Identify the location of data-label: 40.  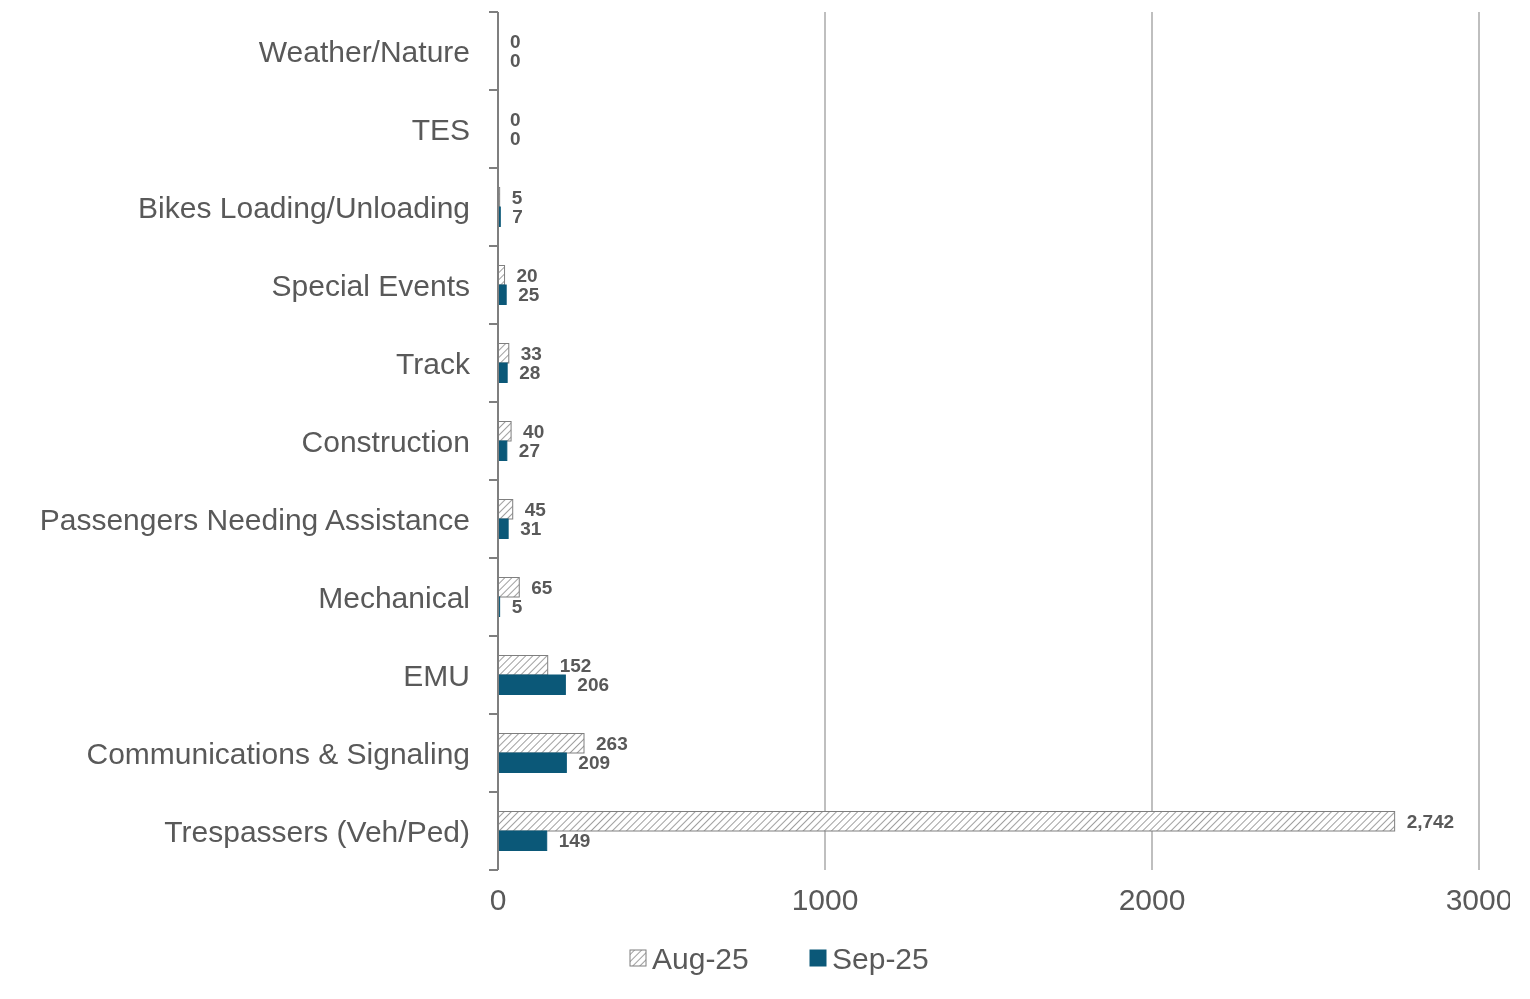
(534, 431).